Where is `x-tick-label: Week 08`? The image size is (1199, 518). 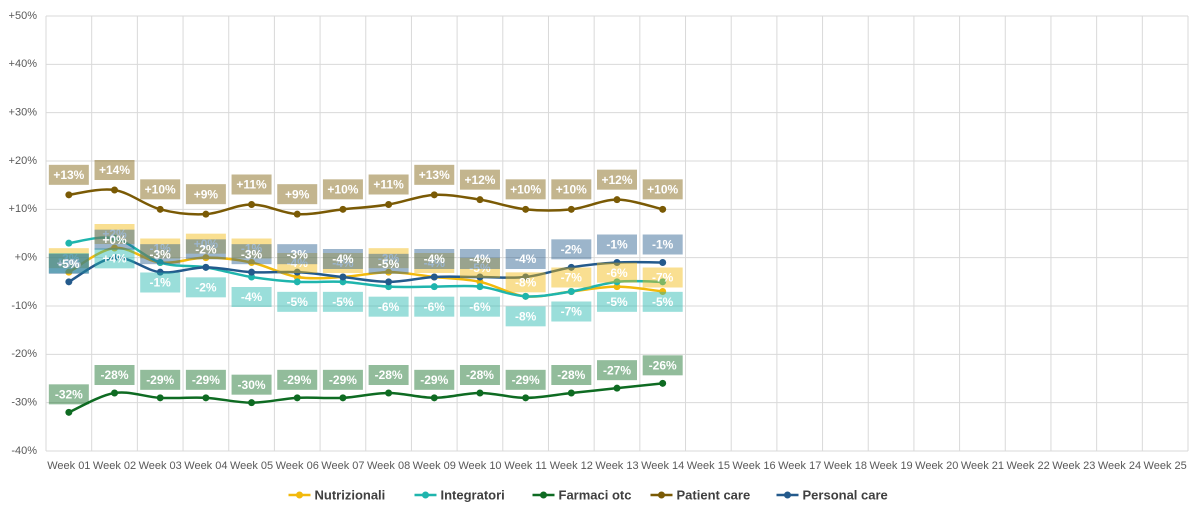
x-tick-label: Week 08 is located at coordinates (388, 466).